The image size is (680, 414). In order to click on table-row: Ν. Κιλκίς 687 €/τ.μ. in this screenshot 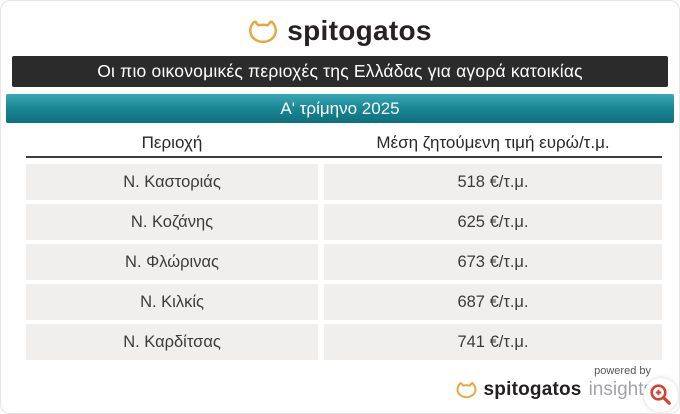, I will do `click(344, 302)`.